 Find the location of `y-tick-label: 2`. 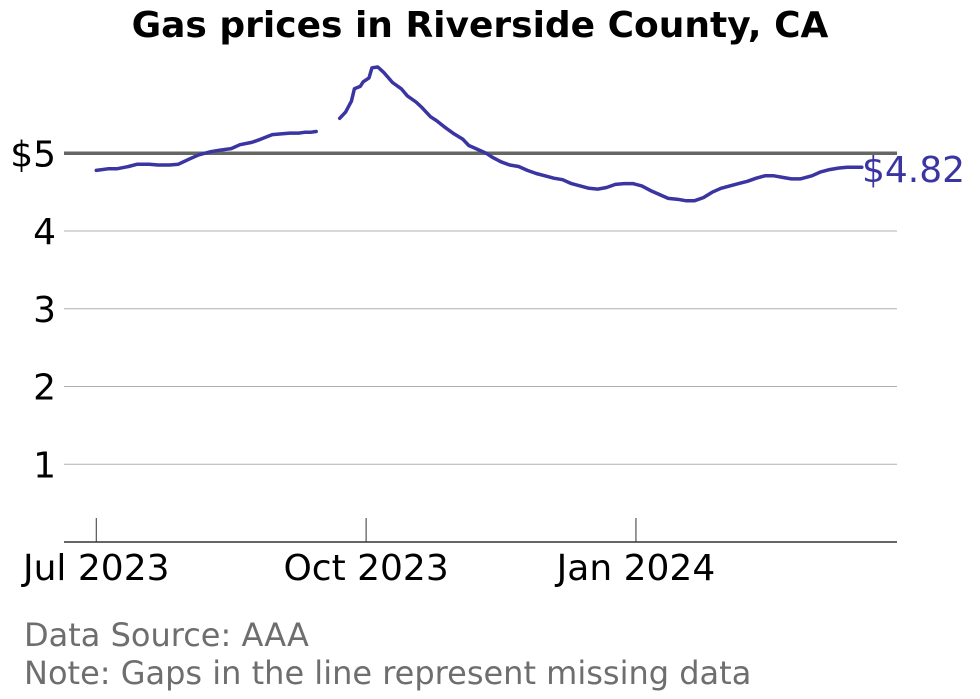

y-tick-label: 2 is located at coordinates (44, 388).